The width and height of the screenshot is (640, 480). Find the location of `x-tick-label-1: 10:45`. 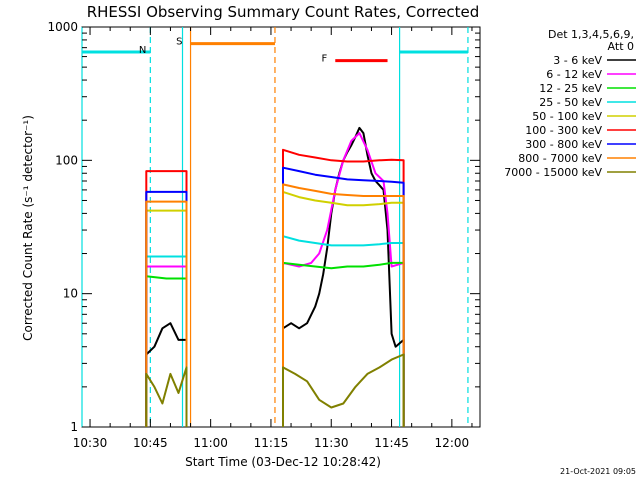

x-tick-label-1: 10:45 is located at coordinates (150, 443).